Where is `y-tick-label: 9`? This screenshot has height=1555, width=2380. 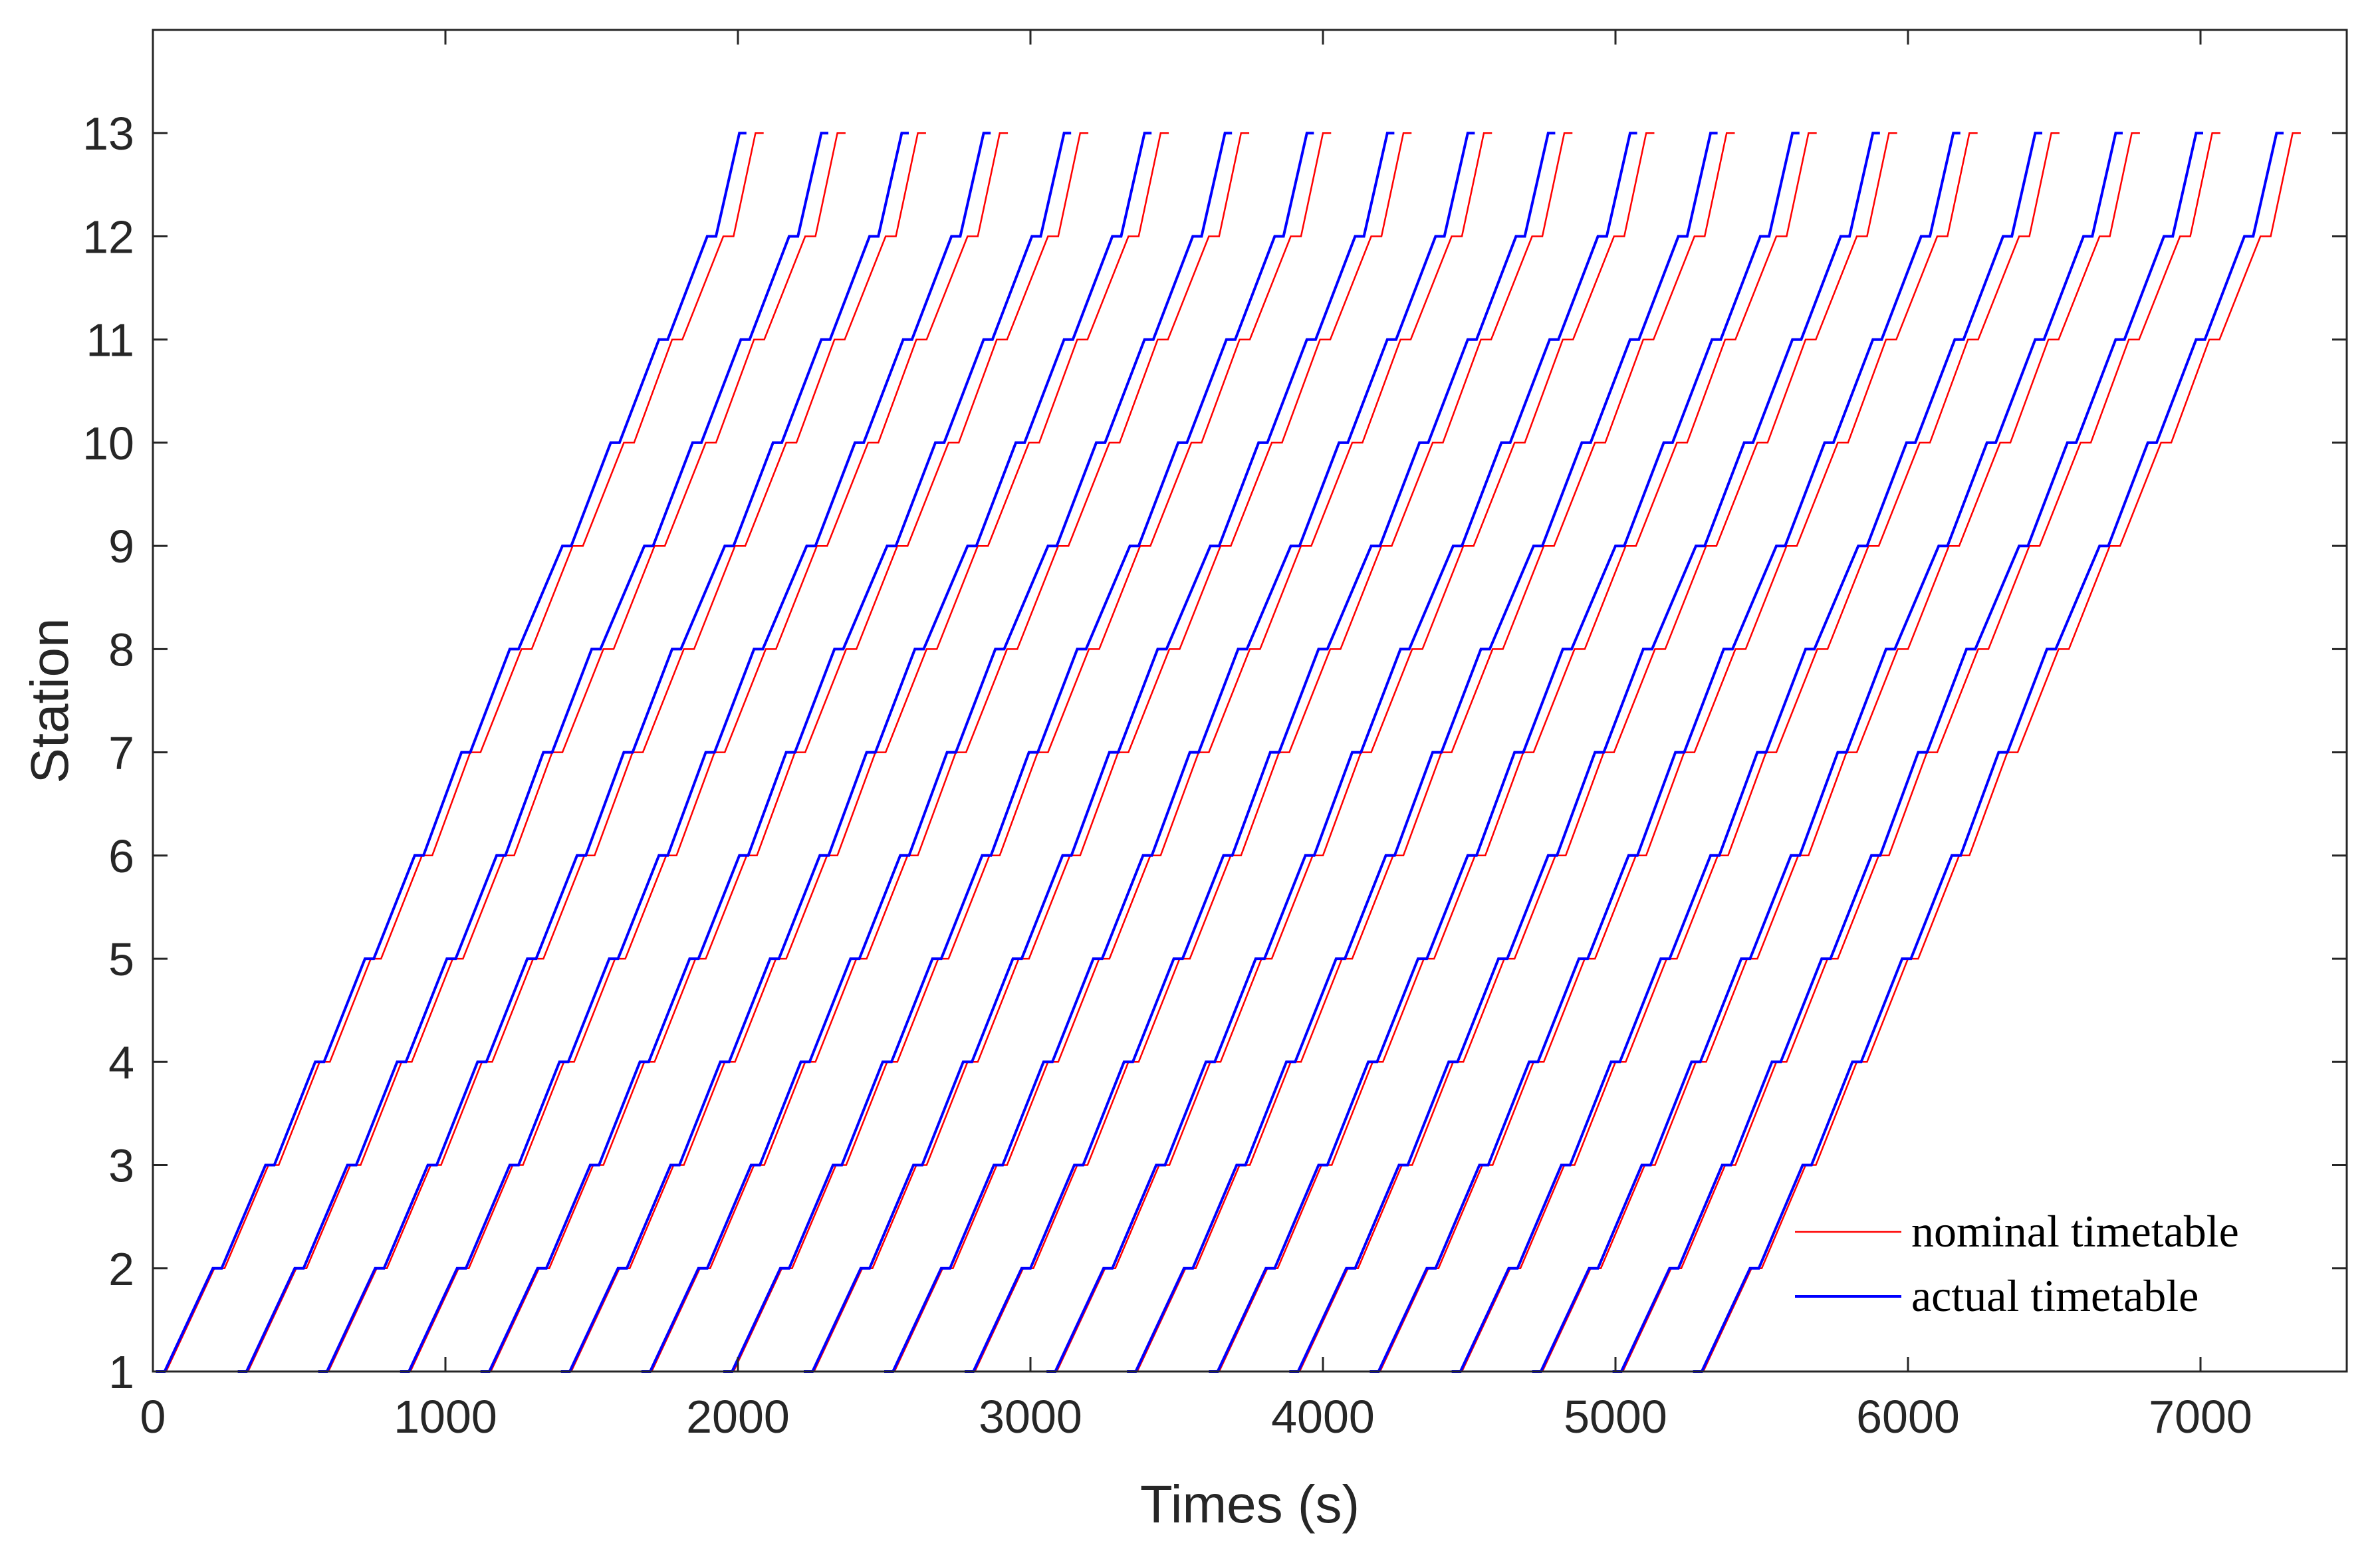 y-tick-label: 9 is located at coordinates (121, 546).